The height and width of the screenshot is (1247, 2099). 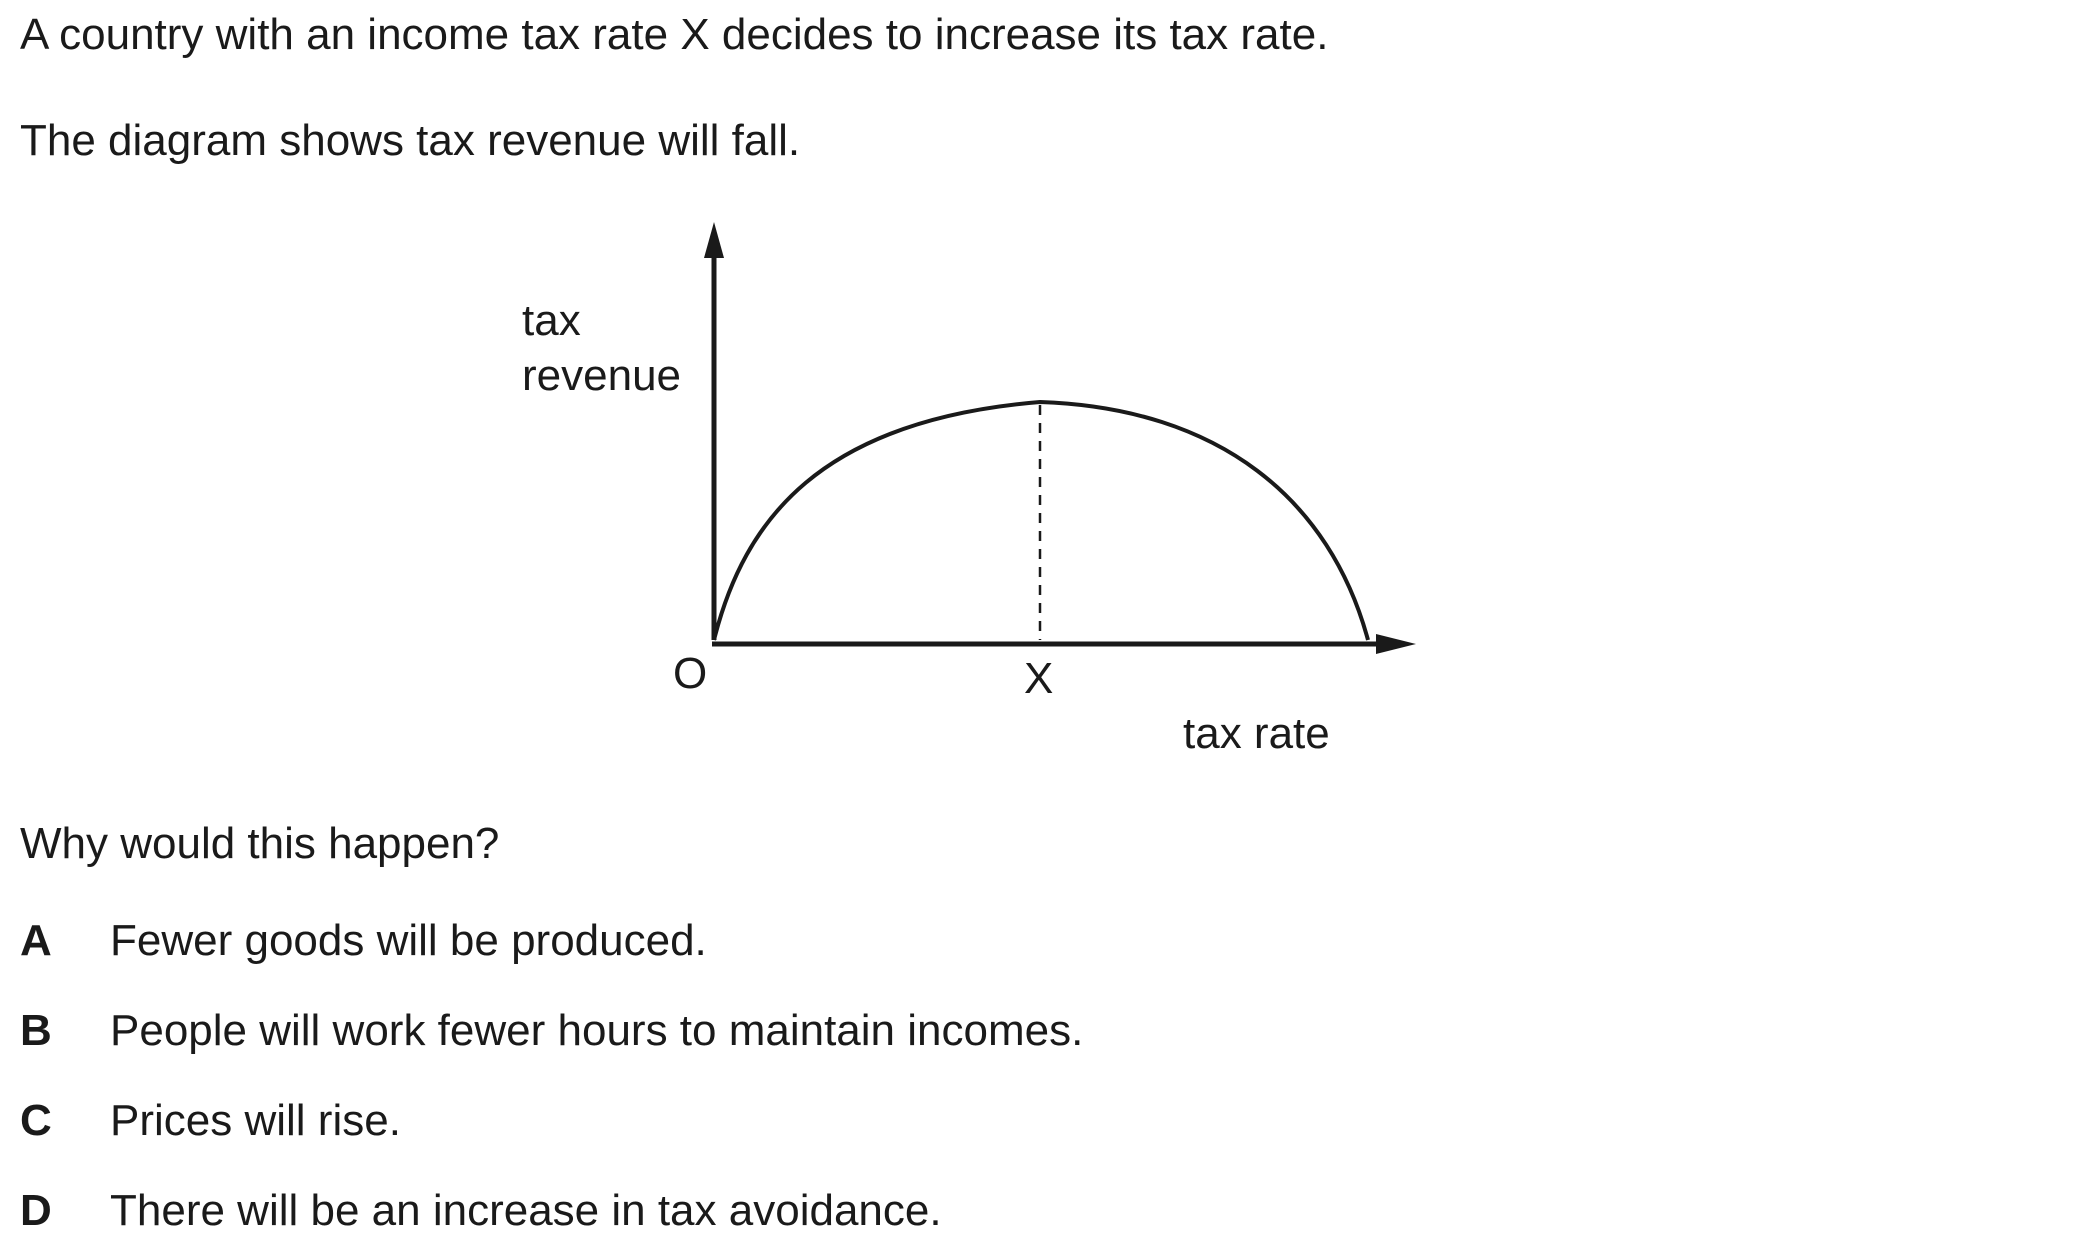 What do you see at coordinates (36, 1030) in the screenshot?
I see `option-letter: B` at bounding box center [36, 1030].